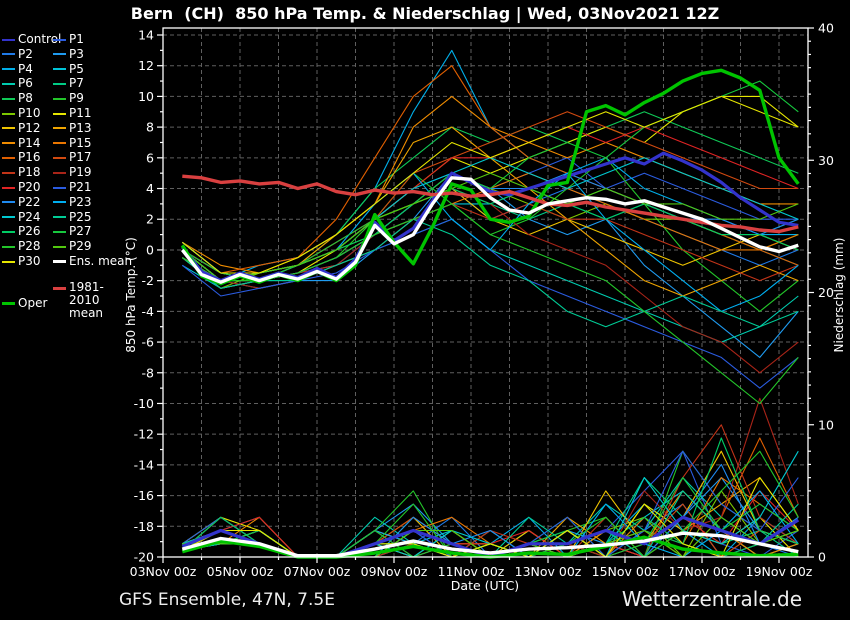 This screenshot has height=620, width=850. What do you see at coordinates (29, 246) in the screenshot?
I see `legend-label: P28` at bounding box center [29, 246].